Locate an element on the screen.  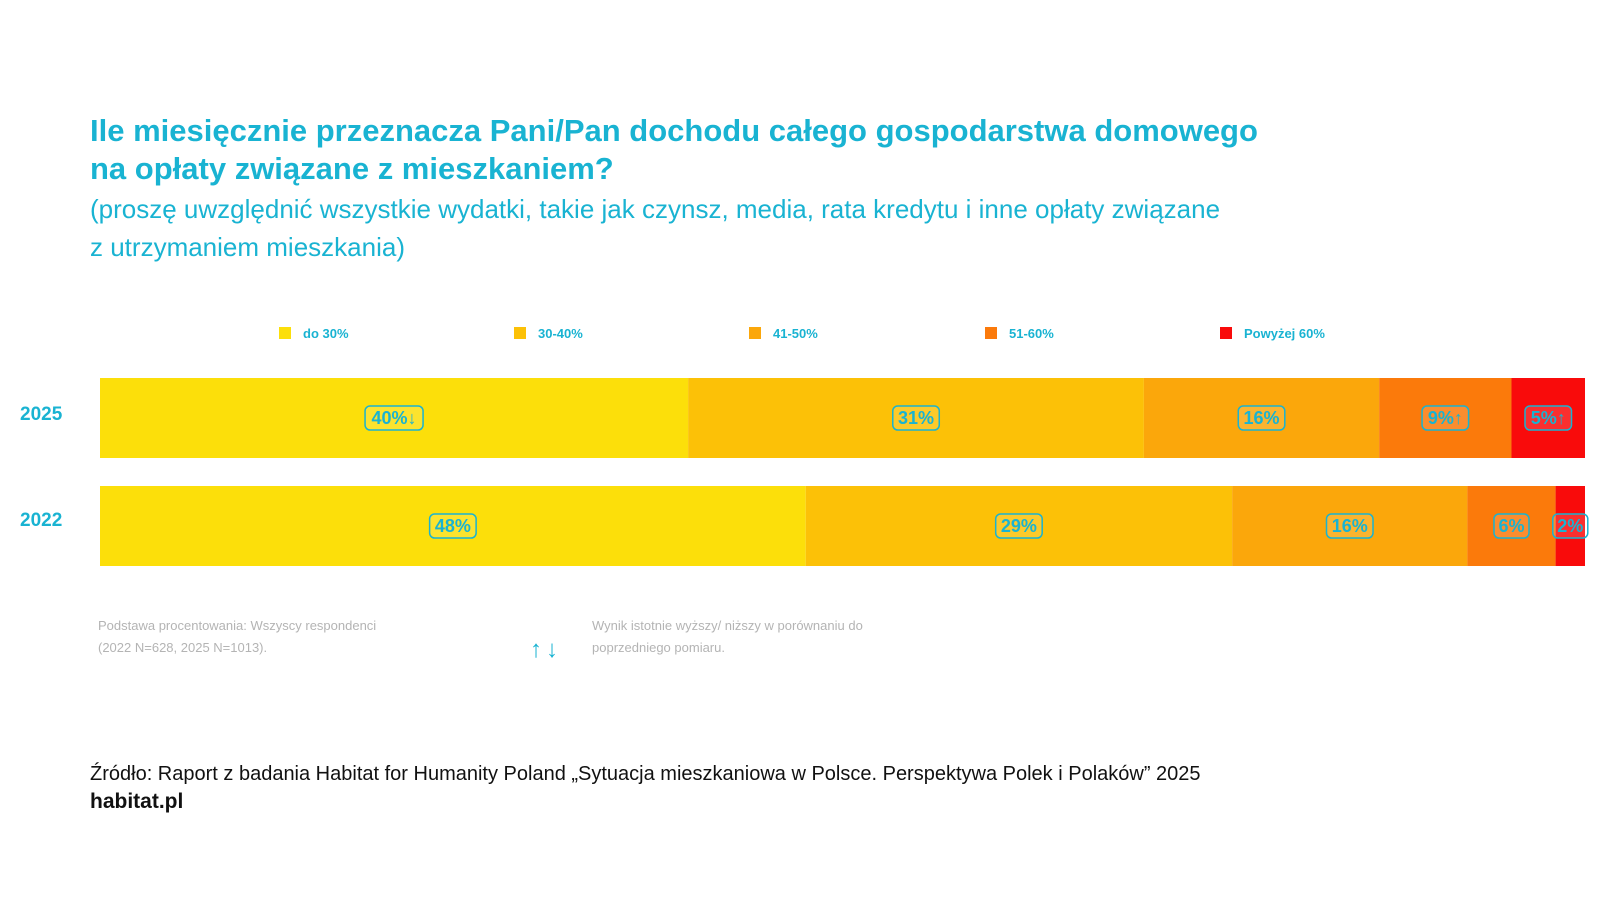
value-label-2022-3: 16% is located at coordinates (1350, 526).